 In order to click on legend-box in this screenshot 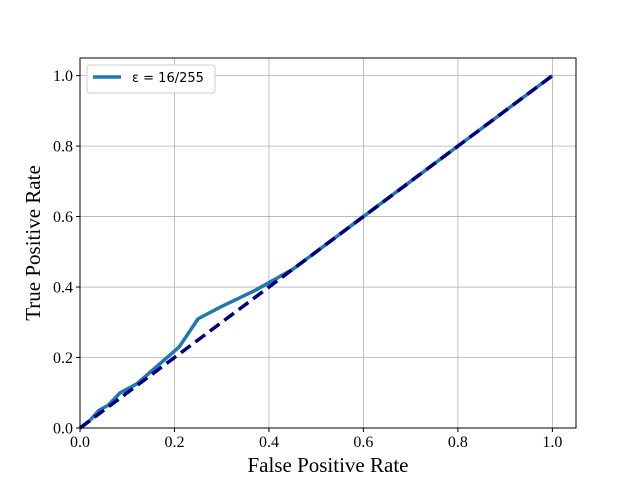, I will do `click(151, 79)`.